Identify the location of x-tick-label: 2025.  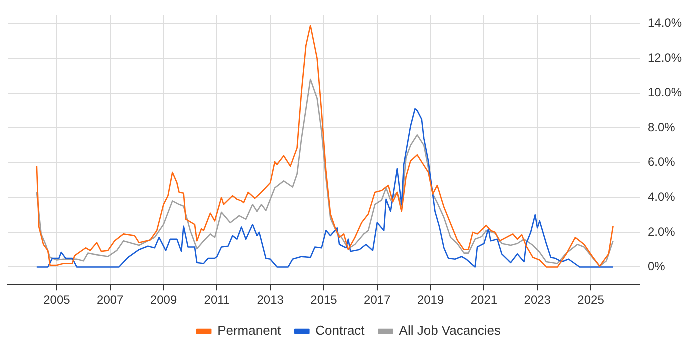
(591, 300).